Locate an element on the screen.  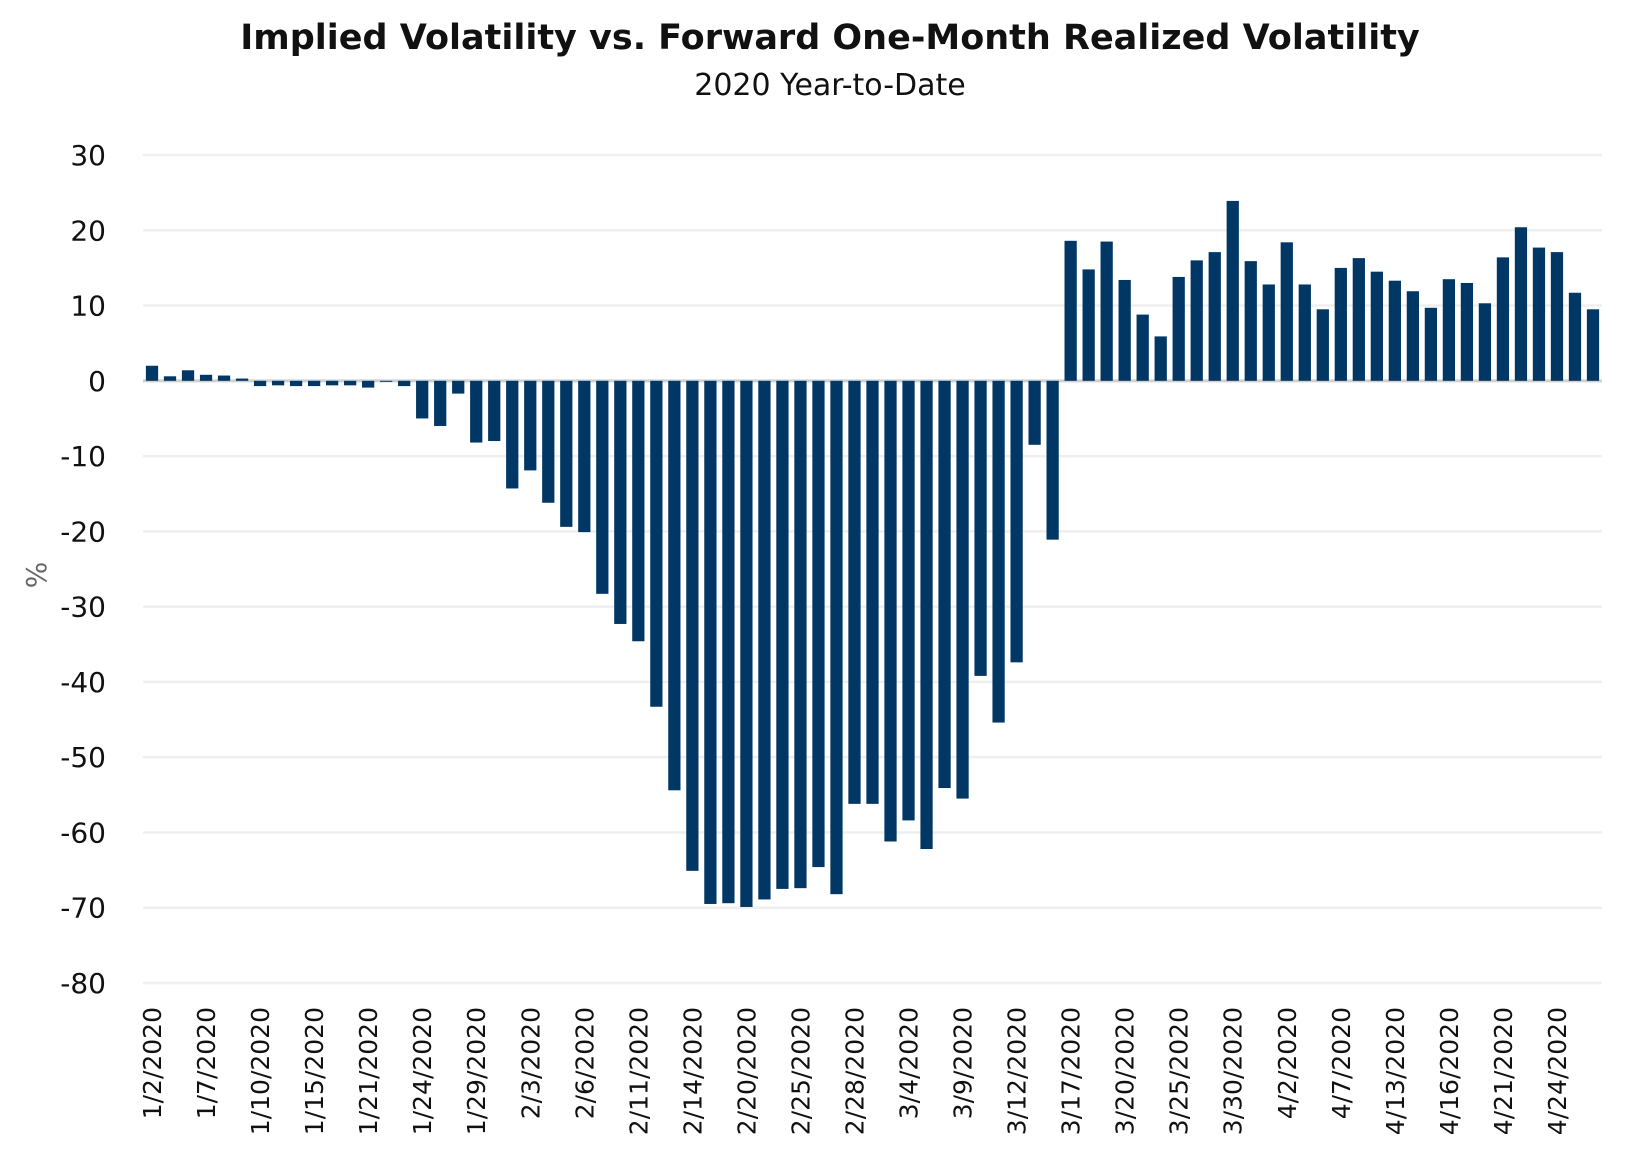
bar-3/16/2020 is located at coordinates (1052, 460).